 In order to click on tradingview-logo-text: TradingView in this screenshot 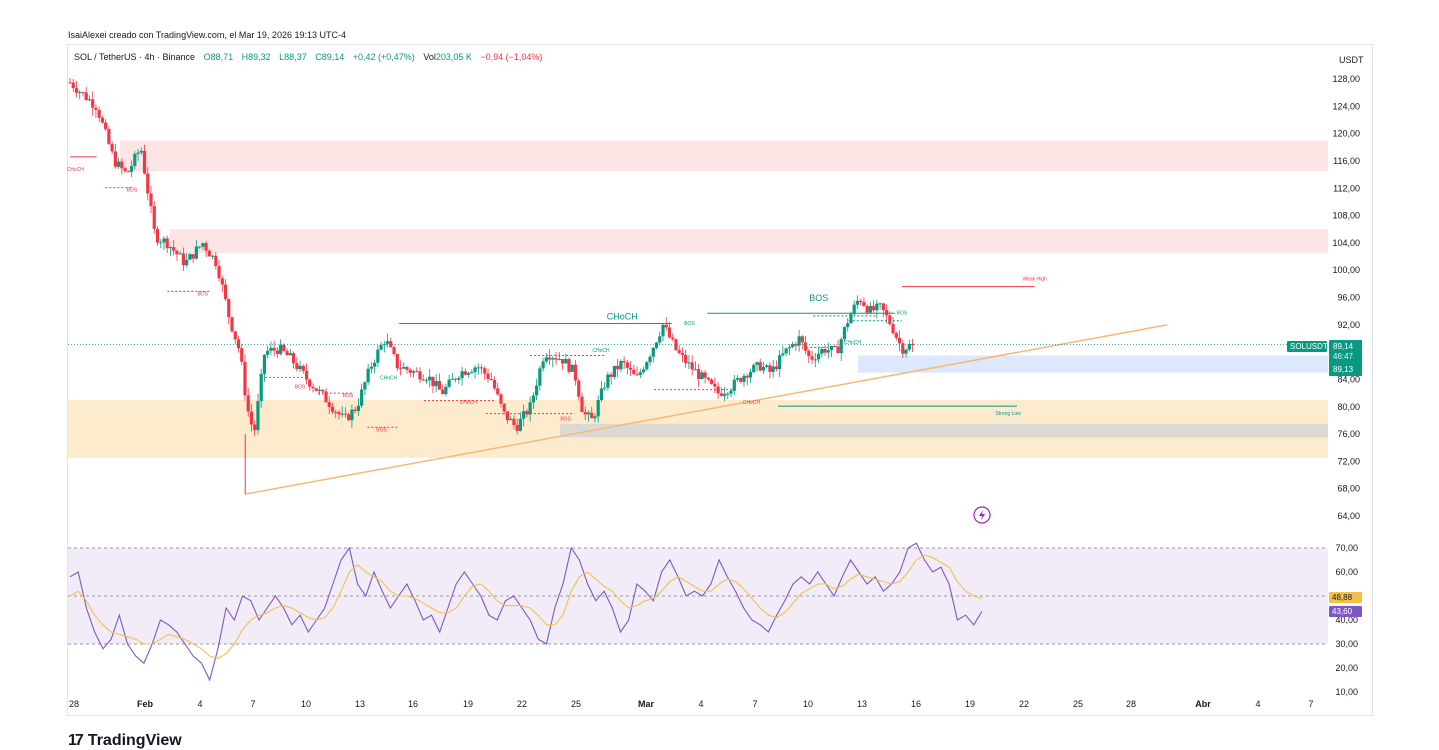, I will do `click(134, 740)`.